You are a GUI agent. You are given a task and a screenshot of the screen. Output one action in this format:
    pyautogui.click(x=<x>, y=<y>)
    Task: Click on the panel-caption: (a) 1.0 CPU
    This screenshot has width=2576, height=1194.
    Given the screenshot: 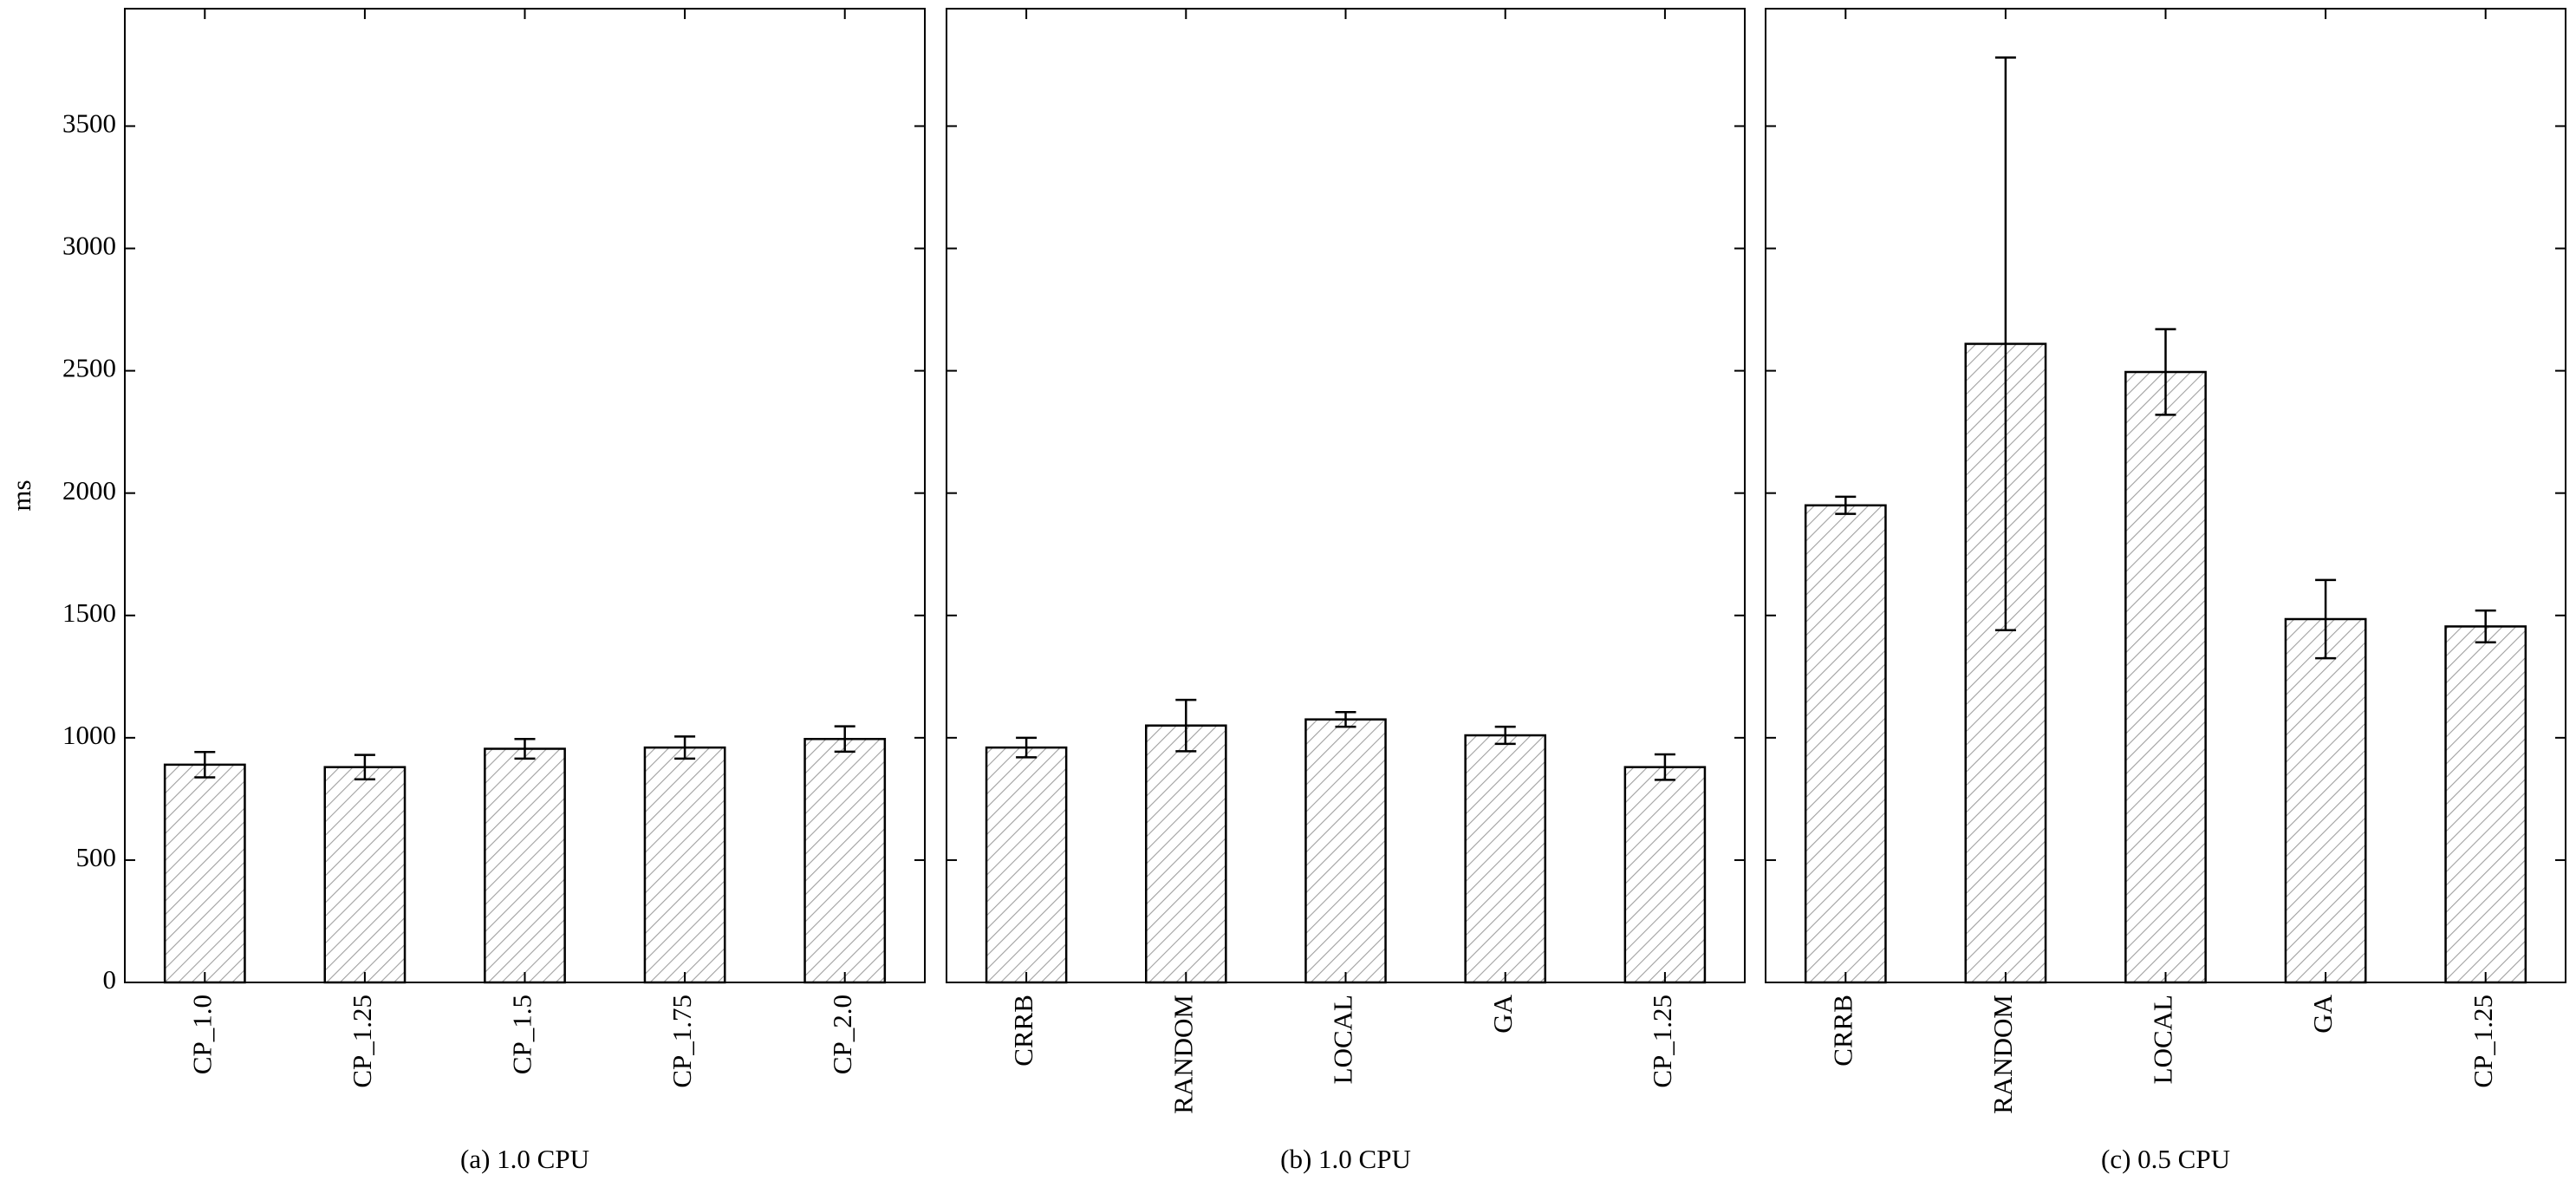 What is the action you would take?
    pyautogui.click(x=524, y=1159)
    